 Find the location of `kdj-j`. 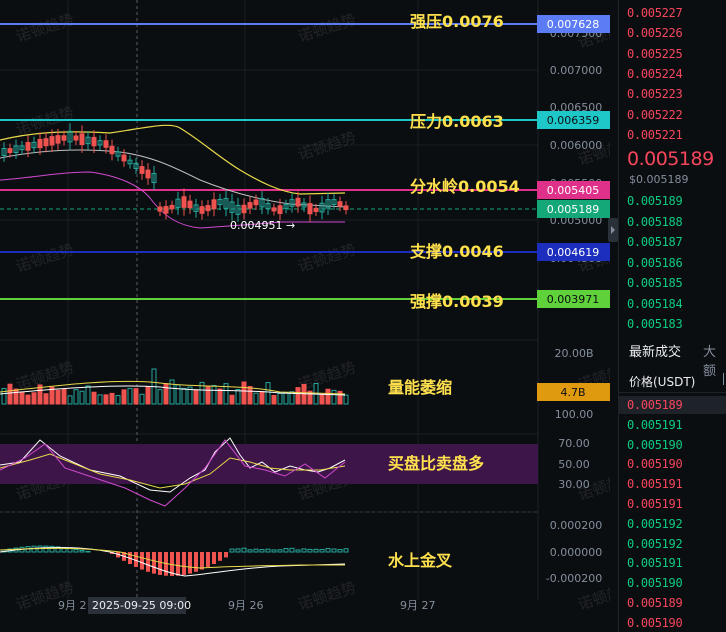

kdj-j is located at coordinates (173, 473).